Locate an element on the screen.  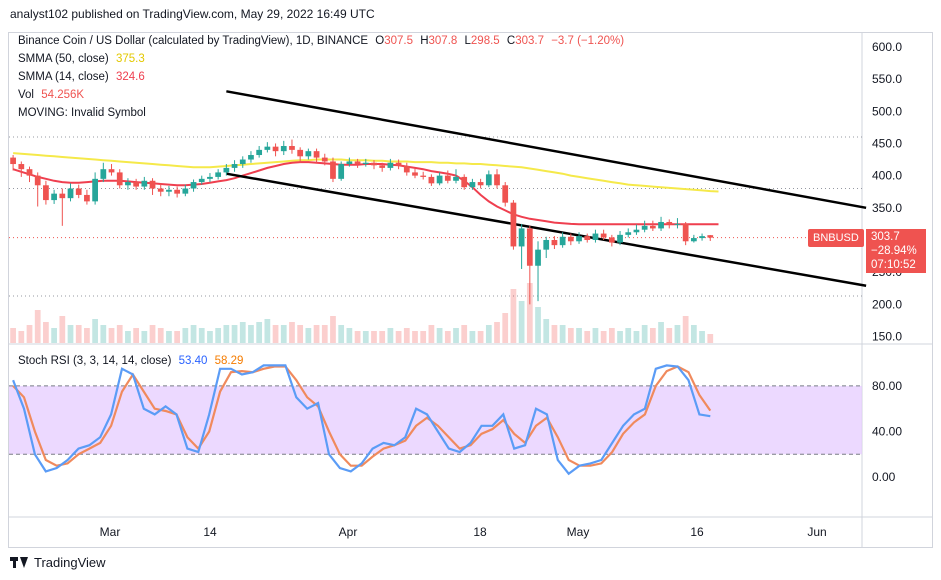
low-value: 298.5 is located at coordinates (485, 41).